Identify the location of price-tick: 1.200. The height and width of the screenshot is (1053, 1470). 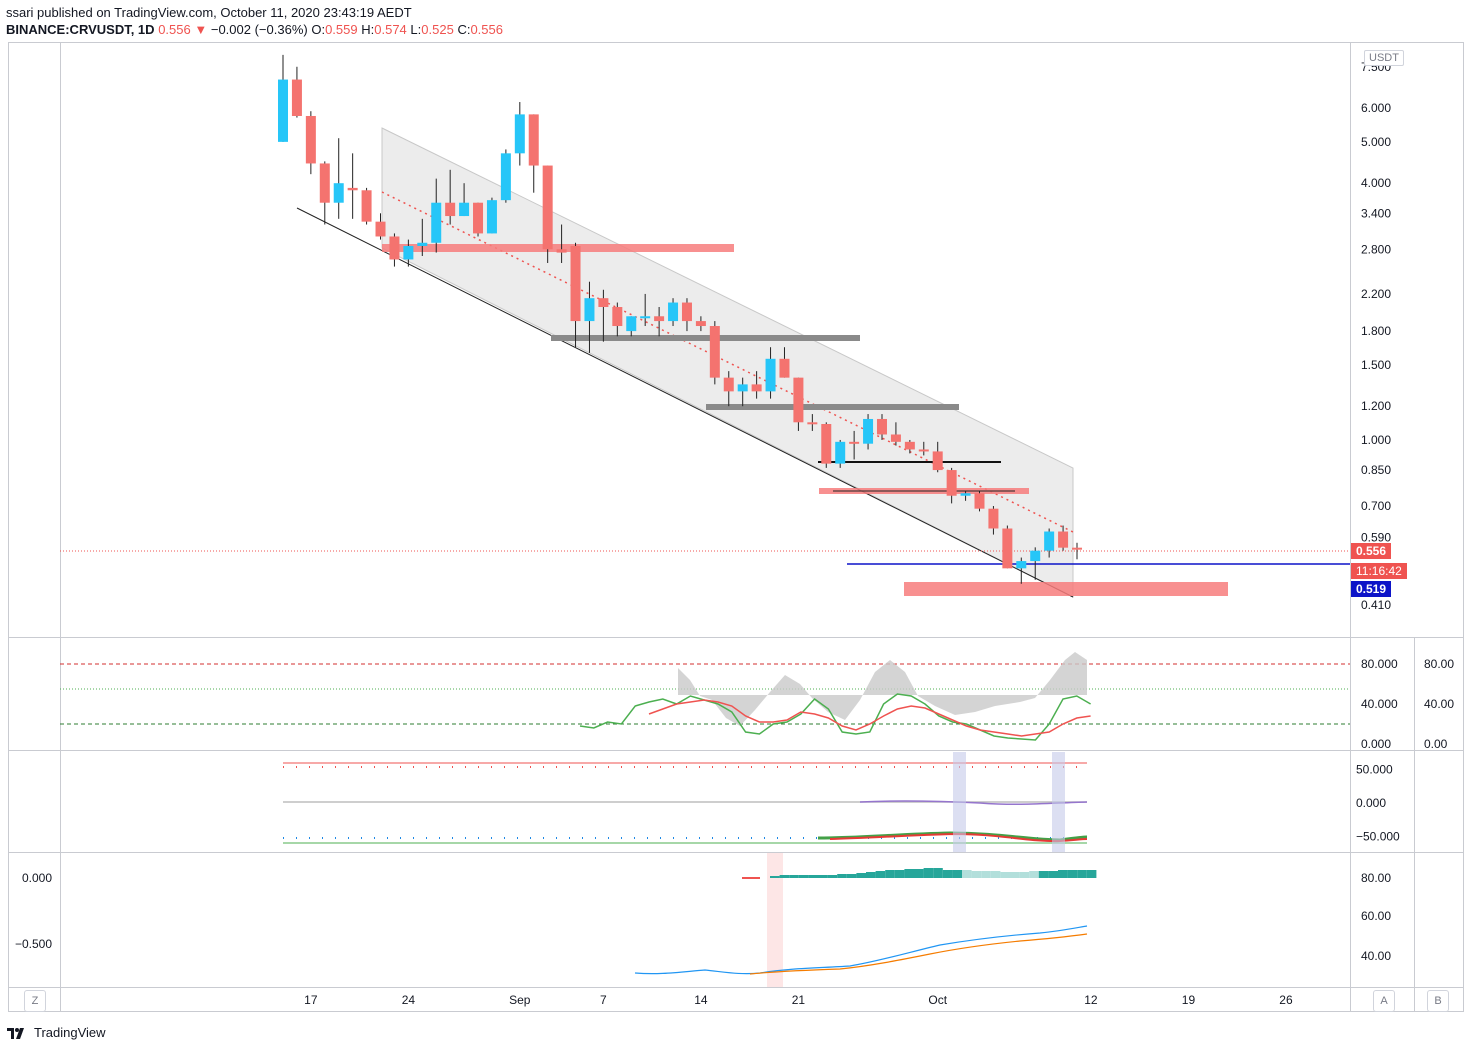
(1376, 406).